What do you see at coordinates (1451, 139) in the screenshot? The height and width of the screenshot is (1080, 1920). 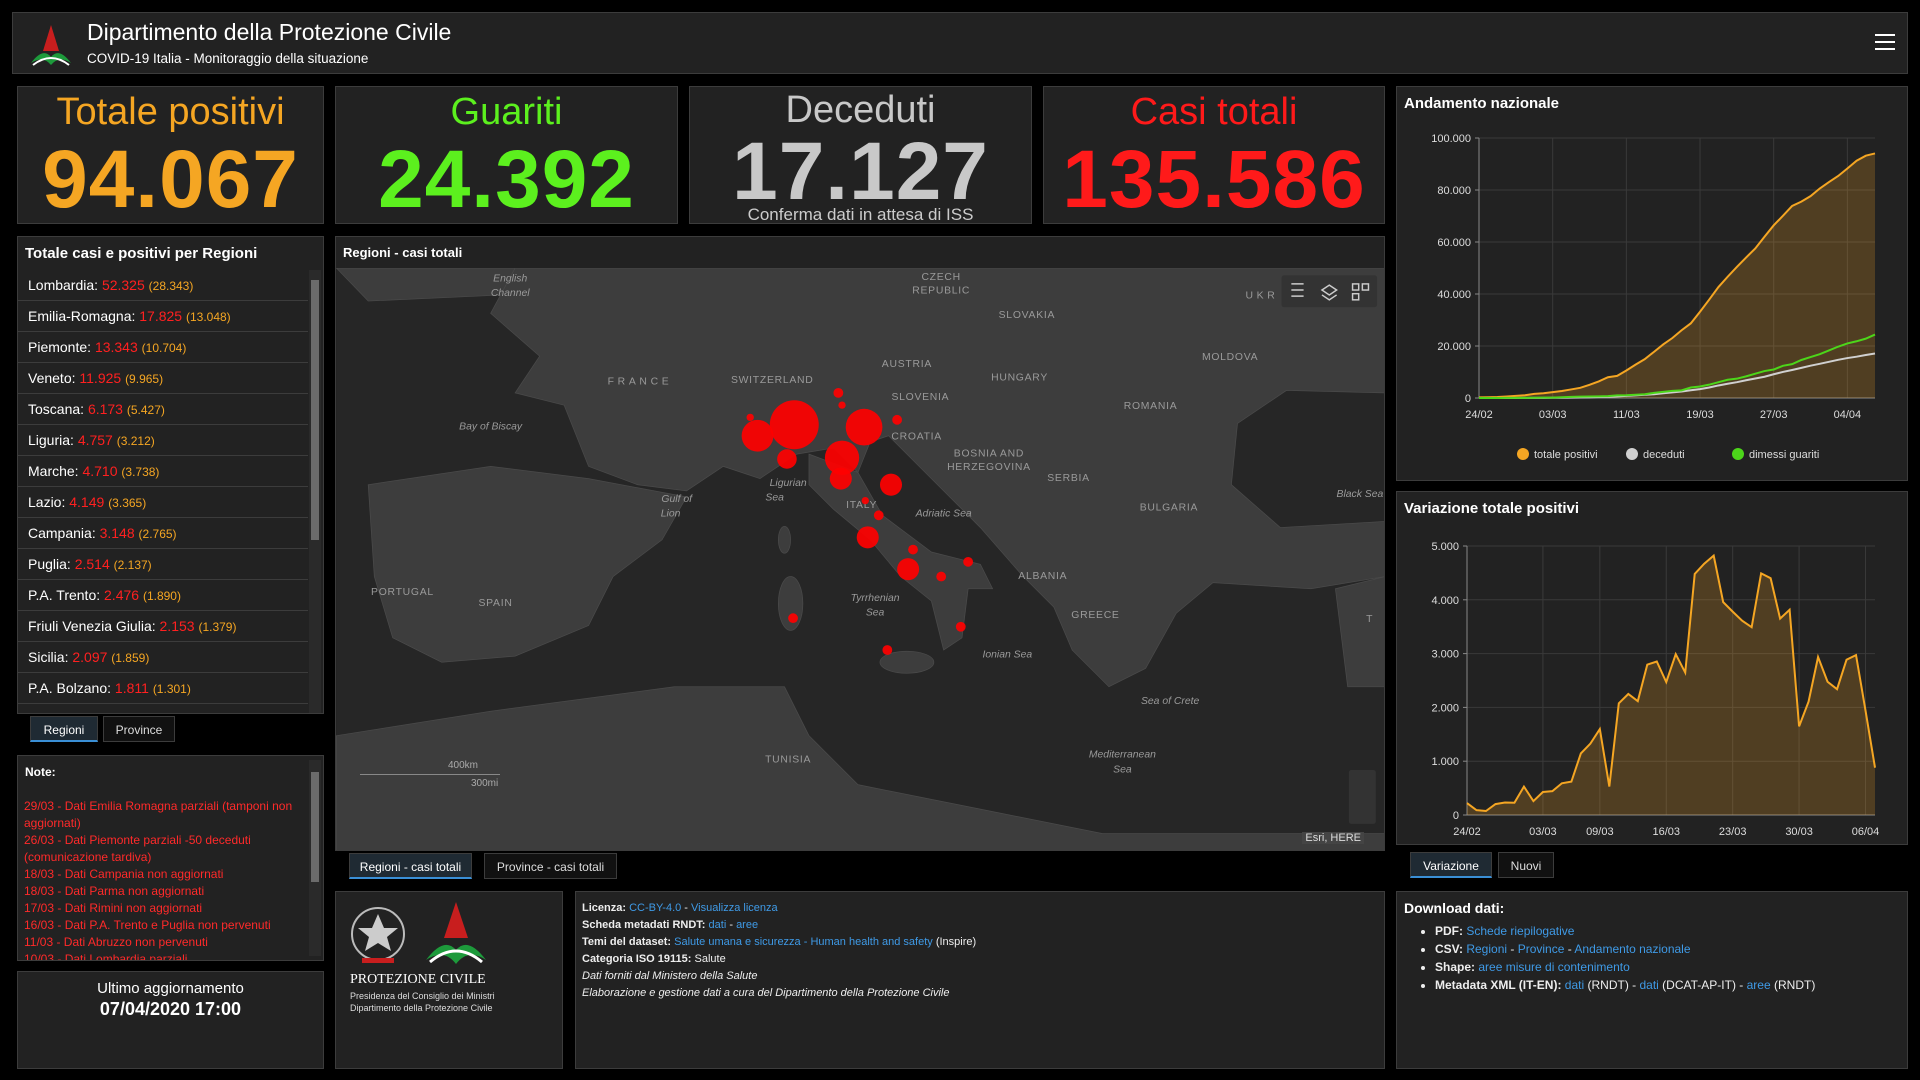 I see `y-tick-label: 100.000` at bounding box center [1451, 139].